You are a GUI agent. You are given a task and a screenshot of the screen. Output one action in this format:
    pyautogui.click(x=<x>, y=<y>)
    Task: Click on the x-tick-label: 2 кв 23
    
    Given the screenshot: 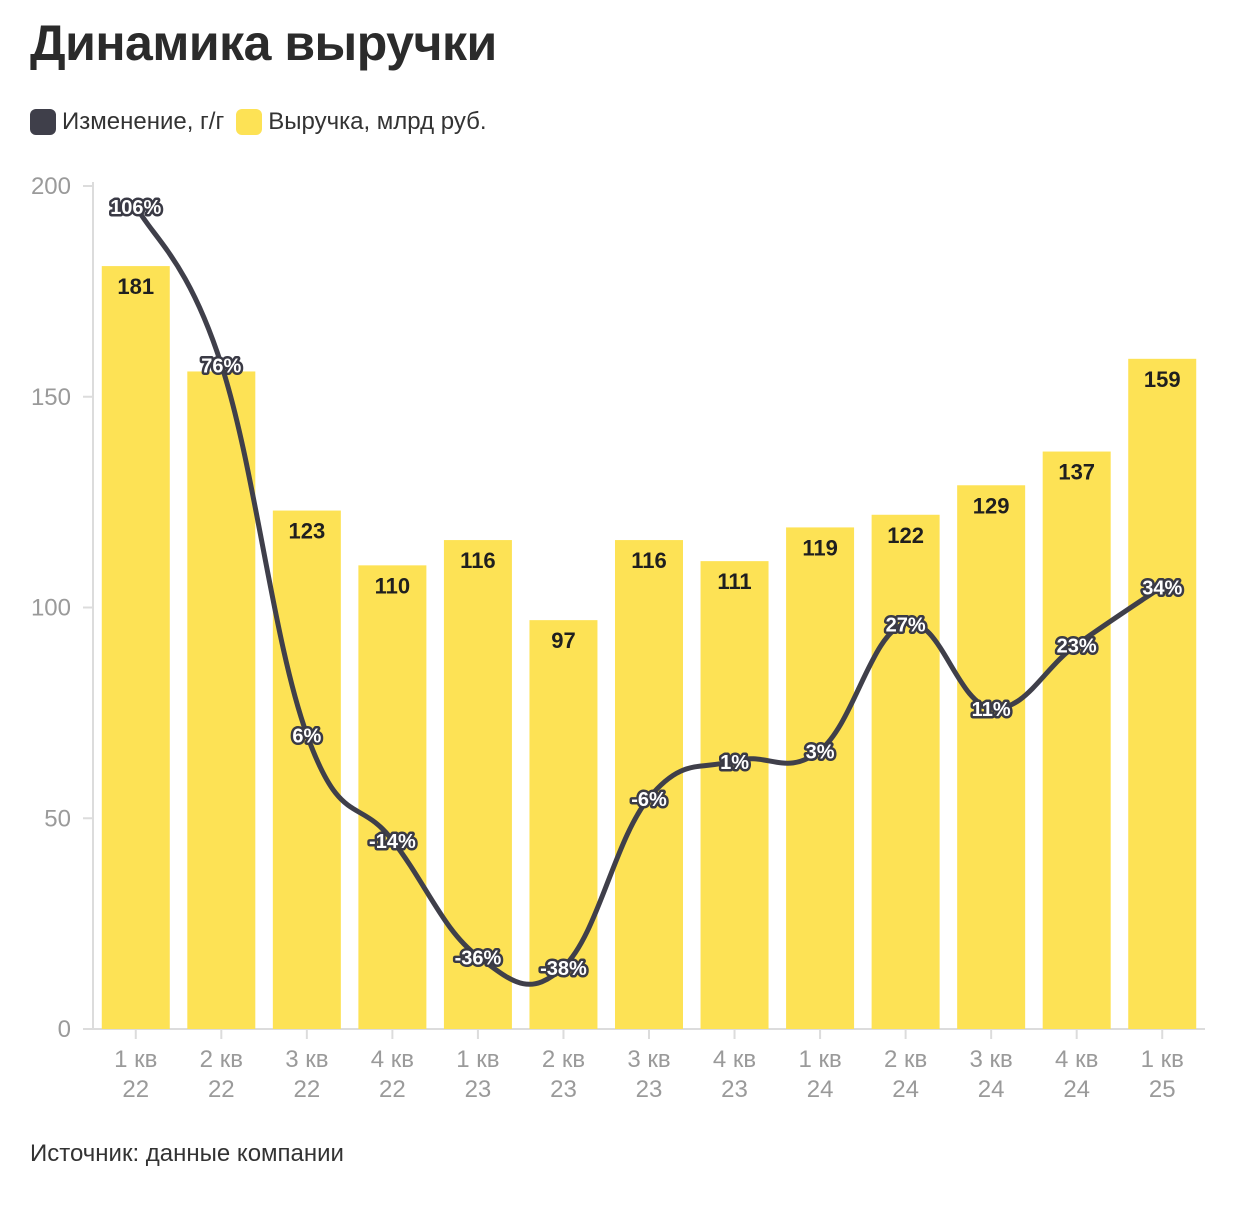 What is the action you would take?
    pyautogui.click(x=563, y=1074)
    